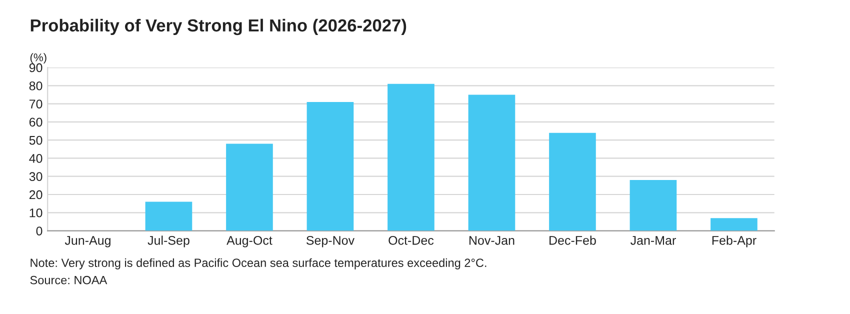 This screenshot has height=314, width=850. Describe the element at coordinates (218, 27) in the screenshot. I see `chart-title: Probability of Very Strong El Nino (2026-2027)` at that location.